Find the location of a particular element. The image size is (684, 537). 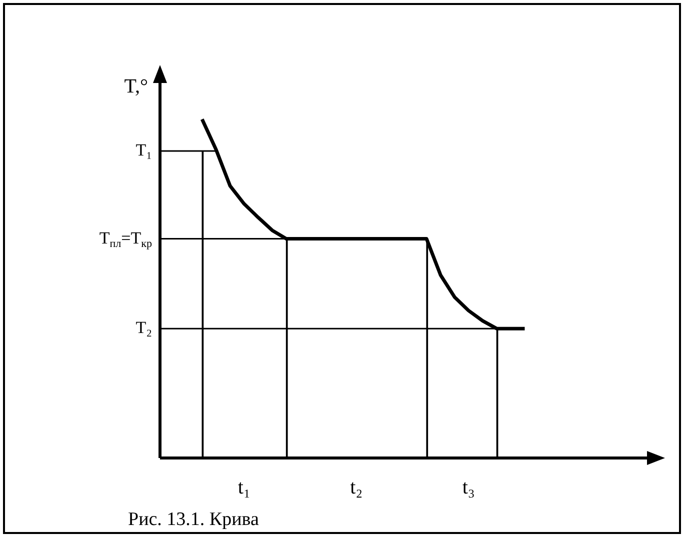

text: Рис. 13.1. Крива is located at coordinates (194, 519).